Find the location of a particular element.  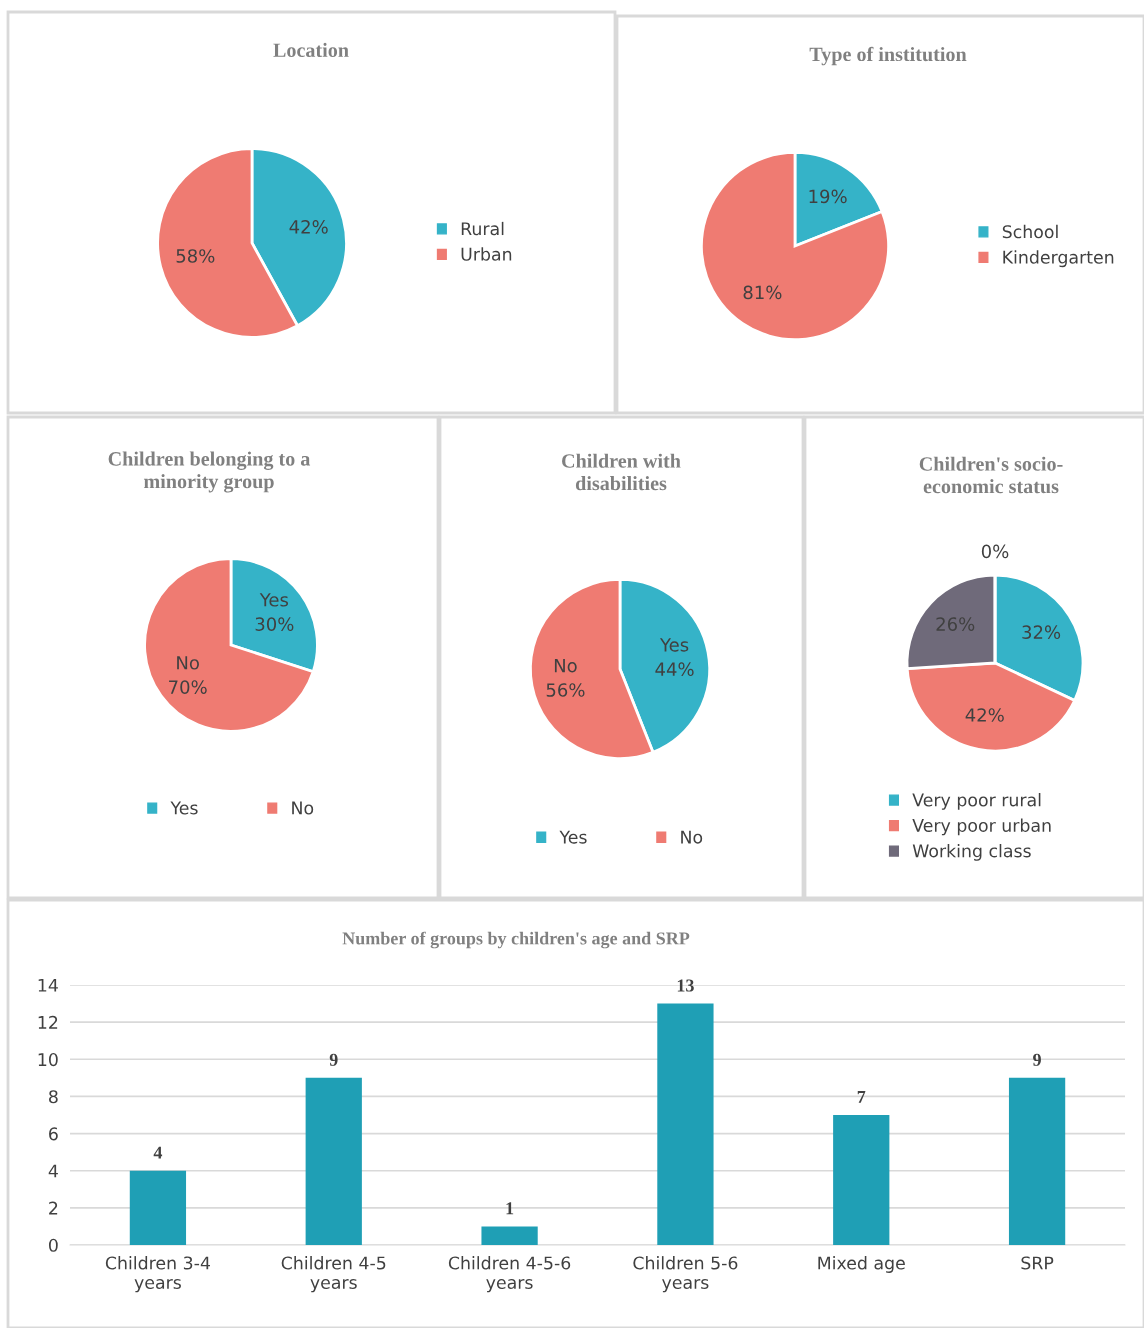

data-label: 4 is located at coordinates (158, 1152).